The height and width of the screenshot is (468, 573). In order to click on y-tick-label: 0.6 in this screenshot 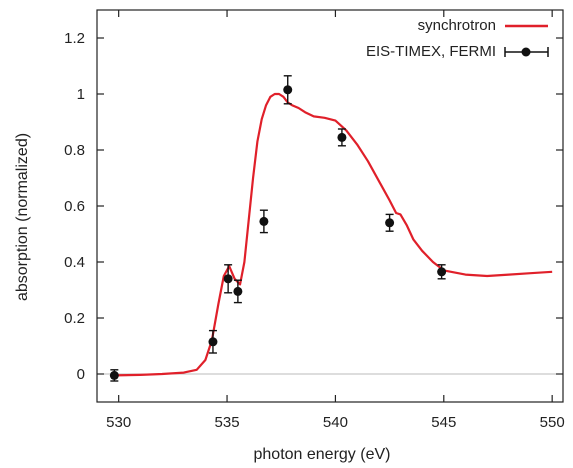, I will do `click(74, 206)`.